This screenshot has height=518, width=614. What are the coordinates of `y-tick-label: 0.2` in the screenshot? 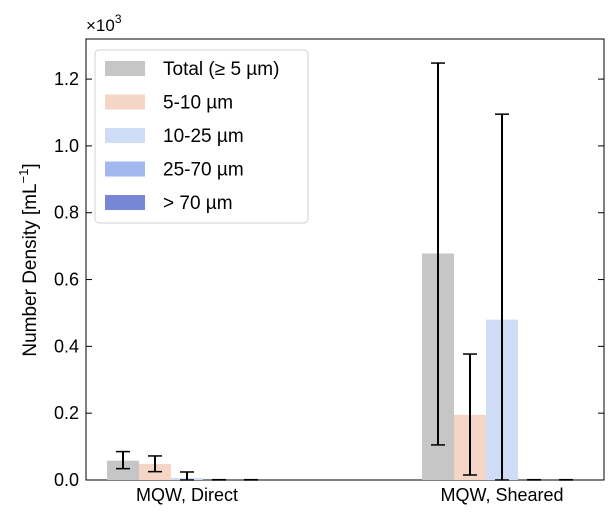 It's located at (66, 413).